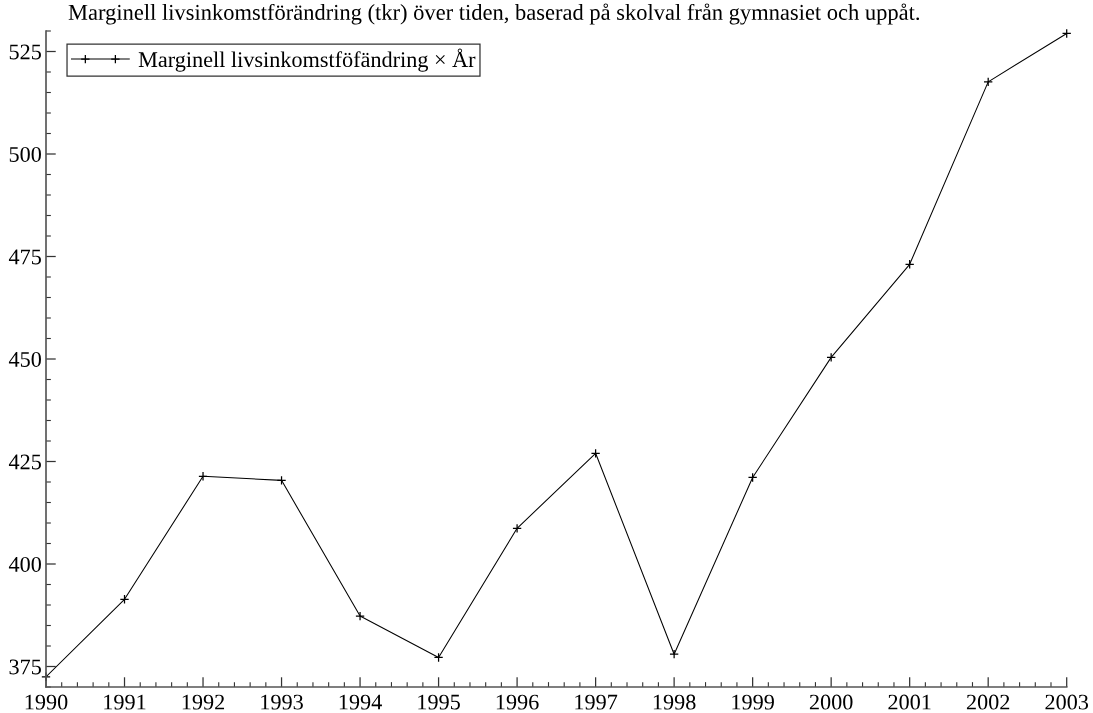 The width and height of the screenshot is (1093, 713). What do you see at coordinates (753, 702) in the screenshot?
I see `x-tick-label: 1999` at bounding box center [753, 702].